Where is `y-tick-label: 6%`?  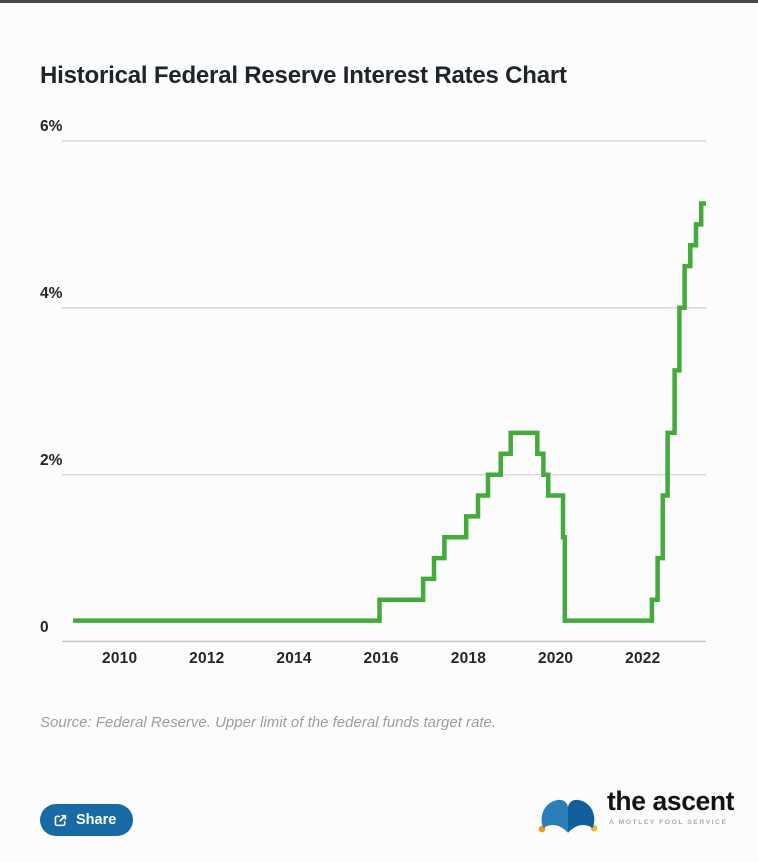
y-tick-label: 6% is located at coordinates (51, 126).